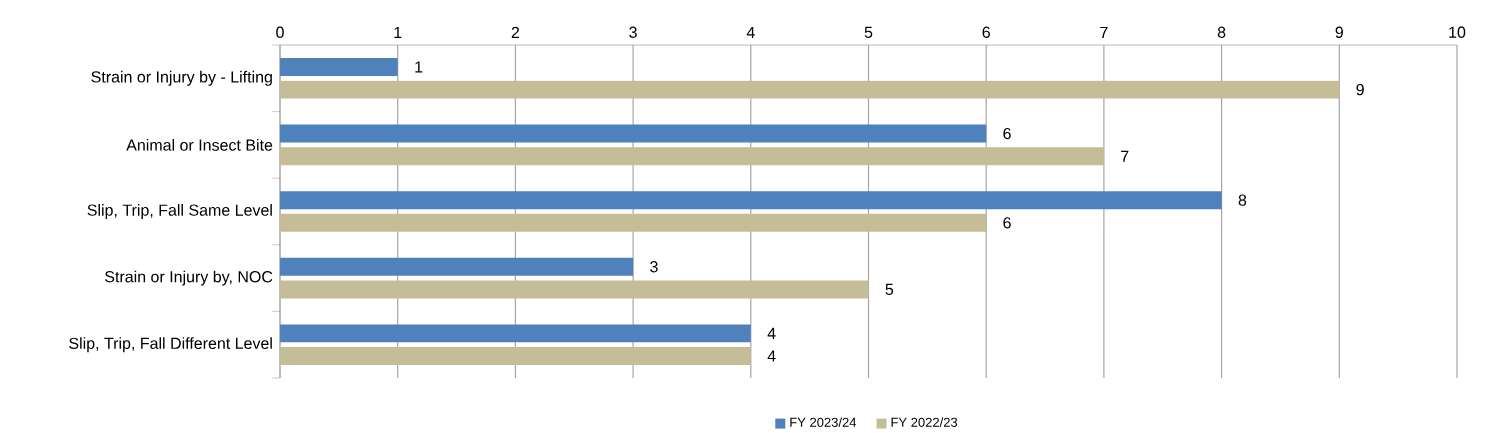 The image size is (1489, 433). What do you see at coordinates (280, 32) in the screenshot?
I see `x-tick-label: 0` at bounding box center [280, 32].